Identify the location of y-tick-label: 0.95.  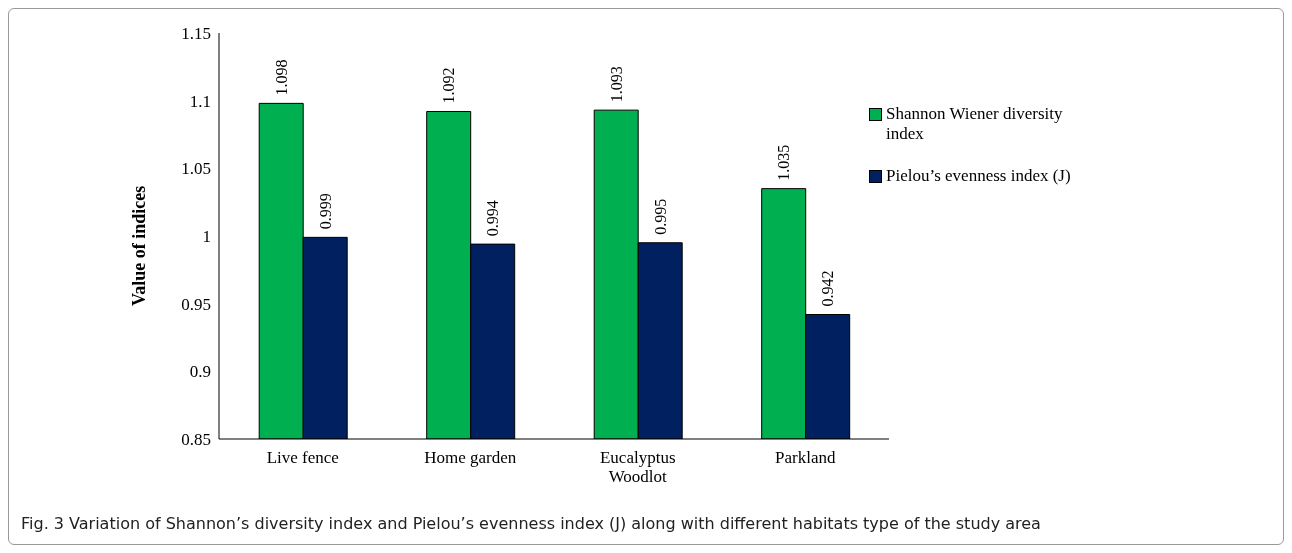
(196, 304).